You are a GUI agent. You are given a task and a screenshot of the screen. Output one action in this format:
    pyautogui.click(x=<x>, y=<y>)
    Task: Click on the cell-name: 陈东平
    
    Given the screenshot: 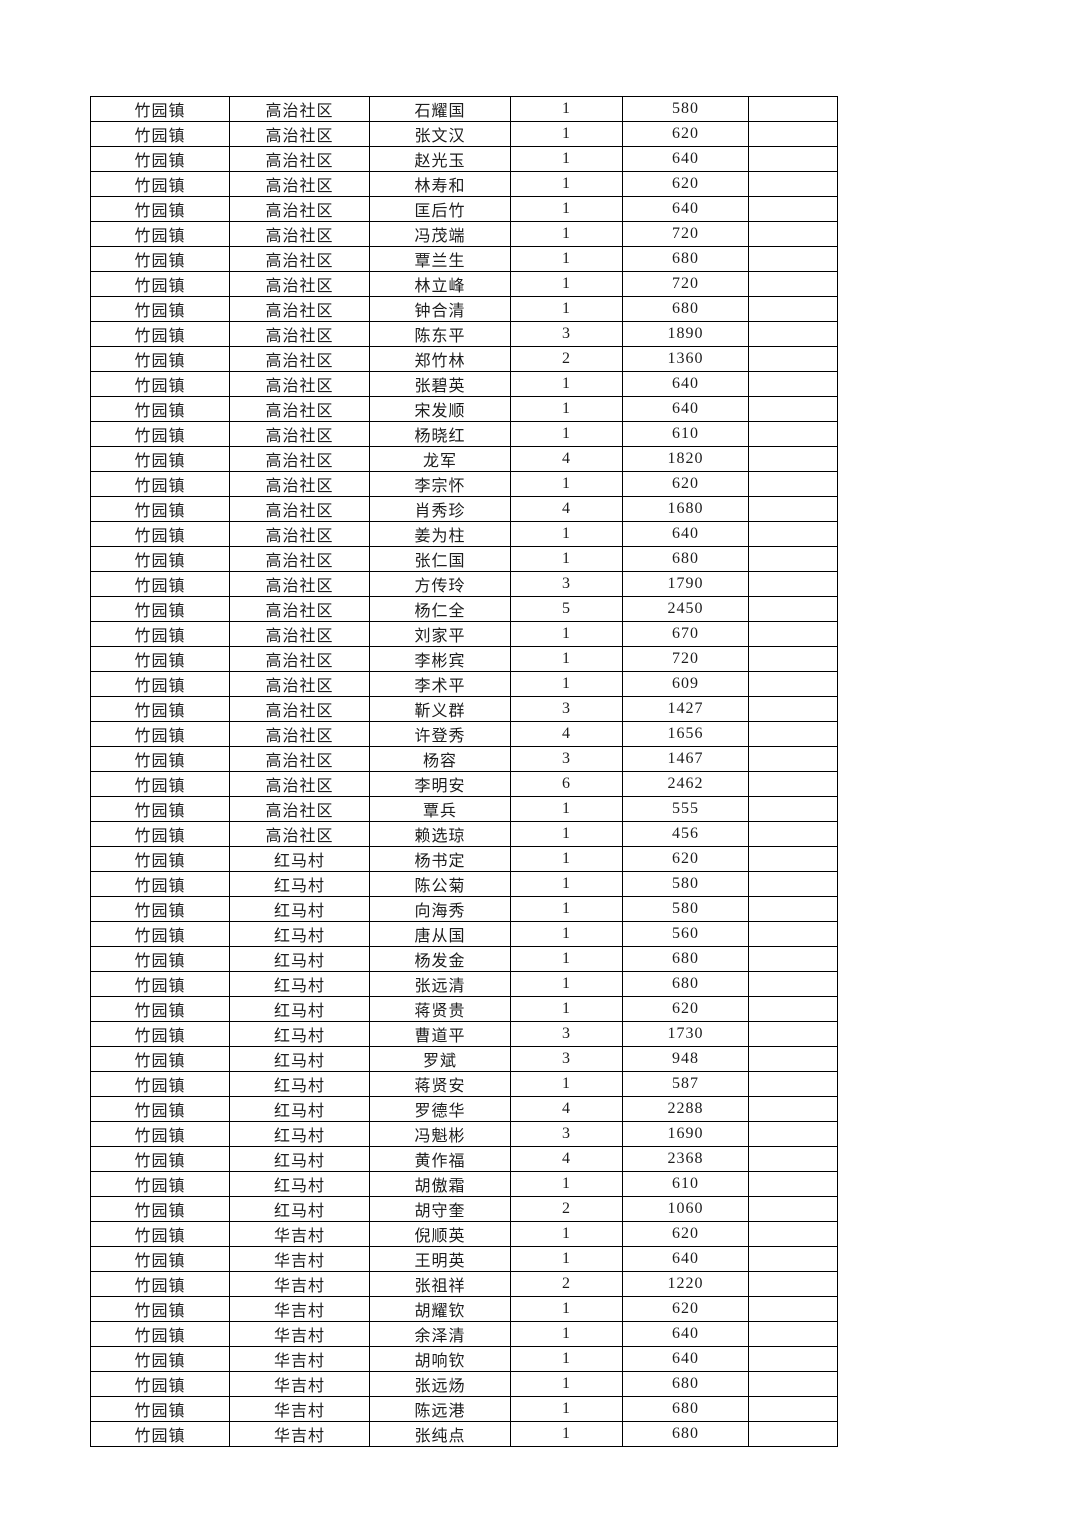 What is the action you would take?
    pyautogui.click(x=440, y=334)
    